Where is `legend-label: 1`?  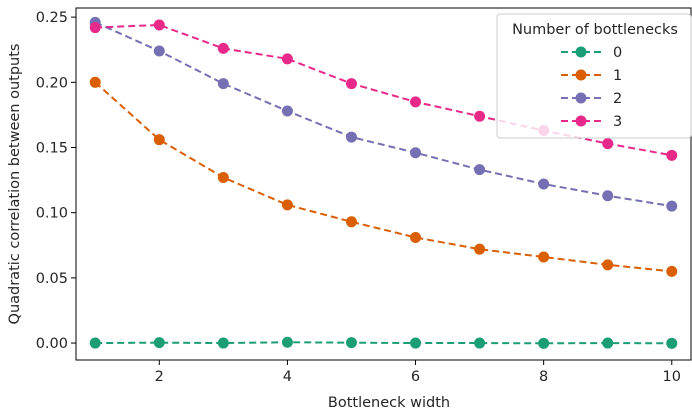 legend-label: 1 is located at coordinates (617, 76).